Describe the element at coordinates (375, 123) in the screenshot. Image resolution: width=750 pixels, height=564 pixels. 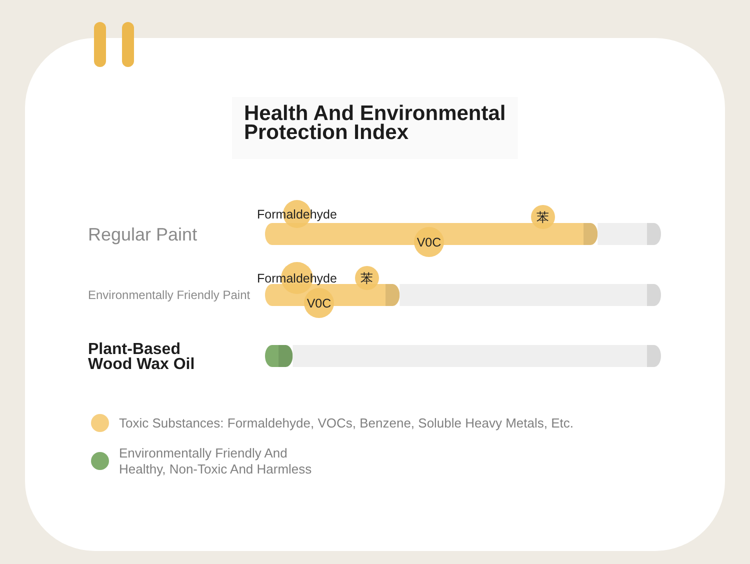
I see `title: Health And Environmental Protection Index` at that location.